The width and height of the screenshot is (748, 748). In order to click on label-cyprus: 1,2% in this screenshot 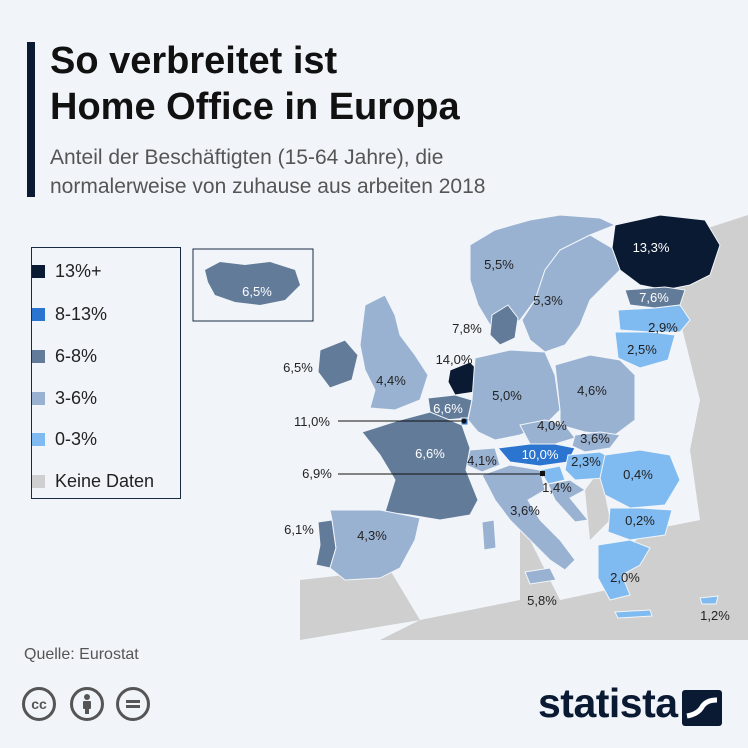, I will do `click(715, 615)`.